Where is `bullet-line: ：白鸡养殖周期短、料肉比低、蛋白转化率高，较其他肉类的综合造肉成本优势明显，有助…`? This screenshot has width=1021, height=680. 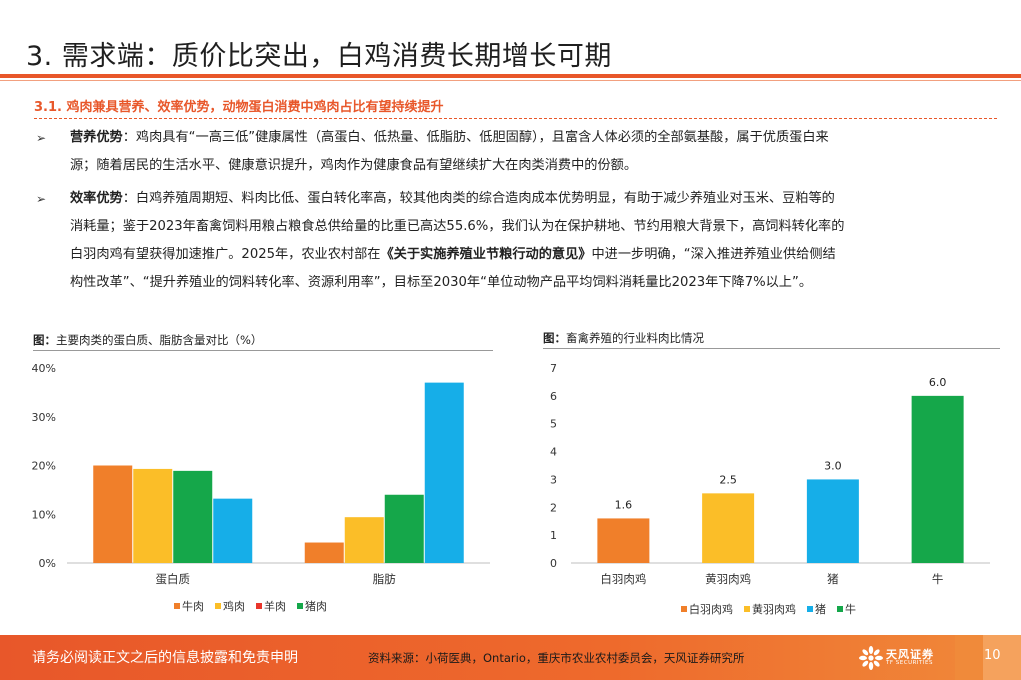 bullet-line: ：白鸡养殖周期短、料肉比低、蛋白转化率高，较其他肉类的综合造肉成本优势明显，有助… is located at coordinates (478, 198).